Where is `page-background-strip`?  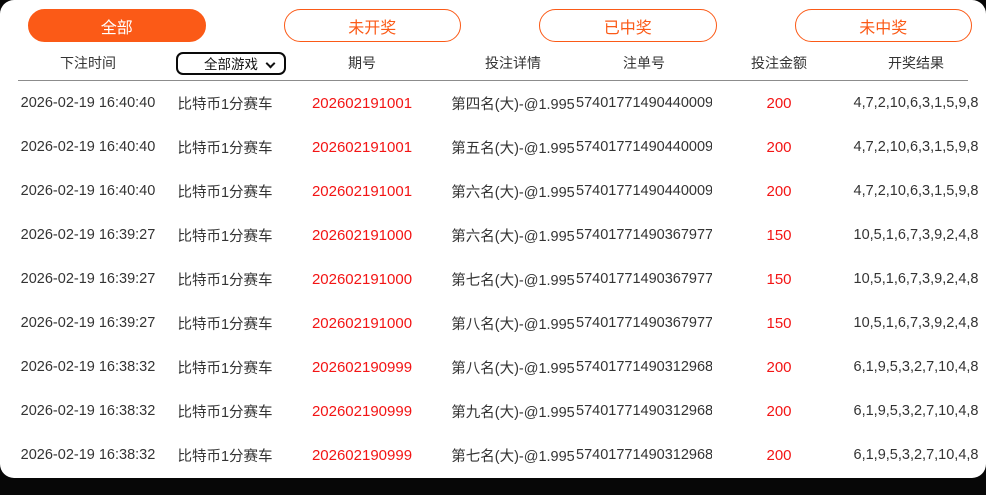 page-background-strip is located at coordinates (493, 486).